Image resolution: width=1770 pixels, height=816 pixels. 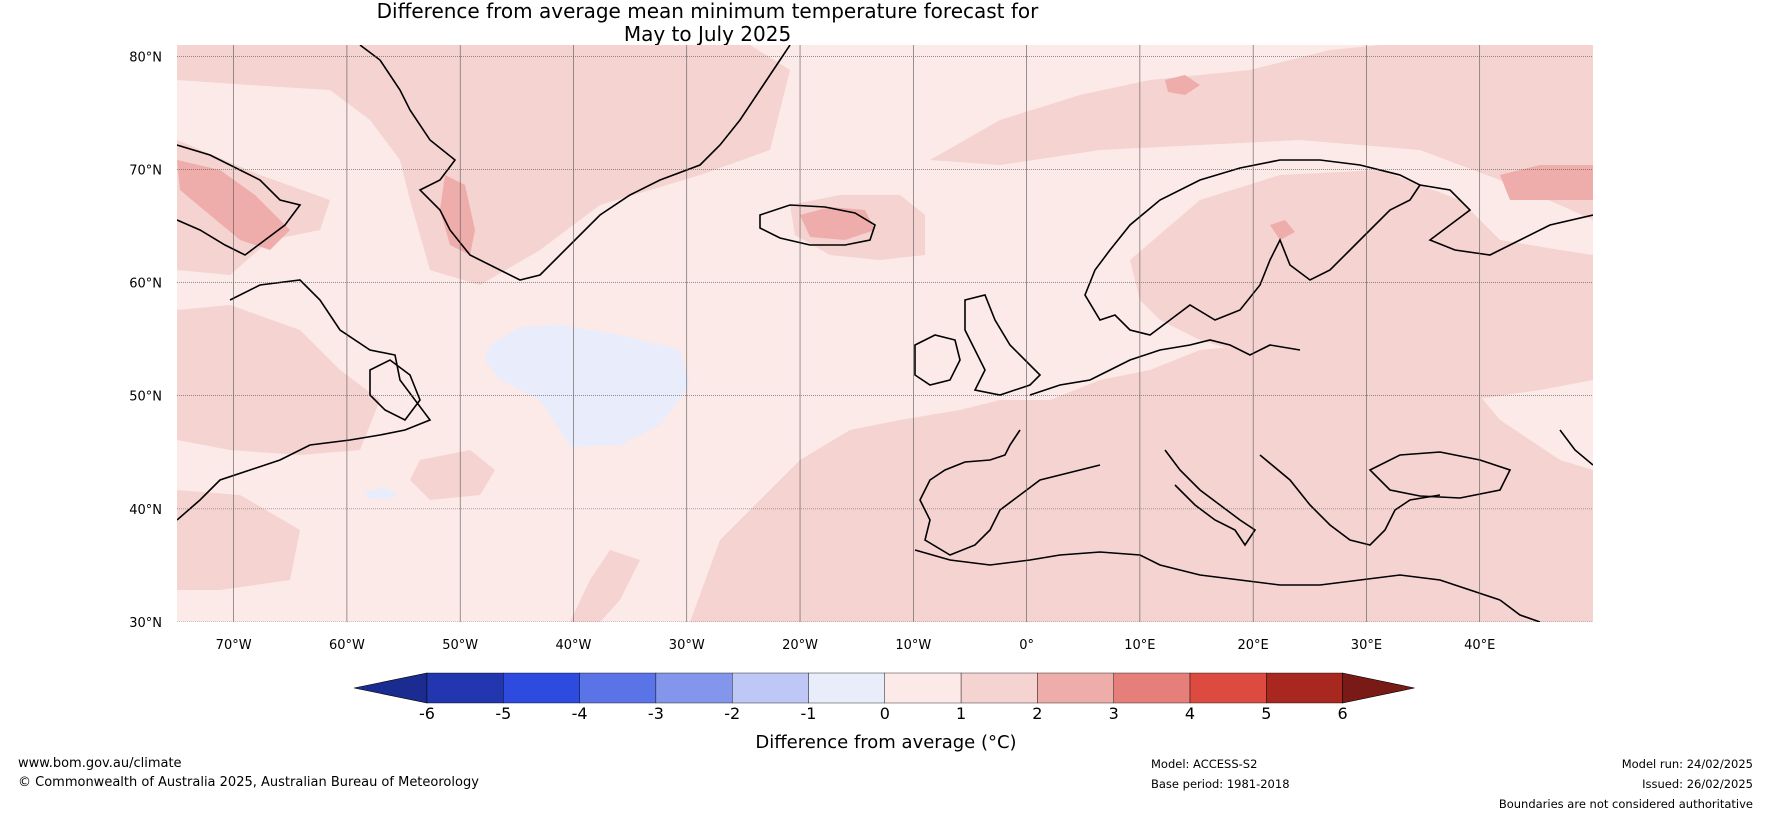 What do you see at coordinates (1253, 645) in the screenshot?
I see `longitude-label: 20°E` at bounding box center [1253, 645].